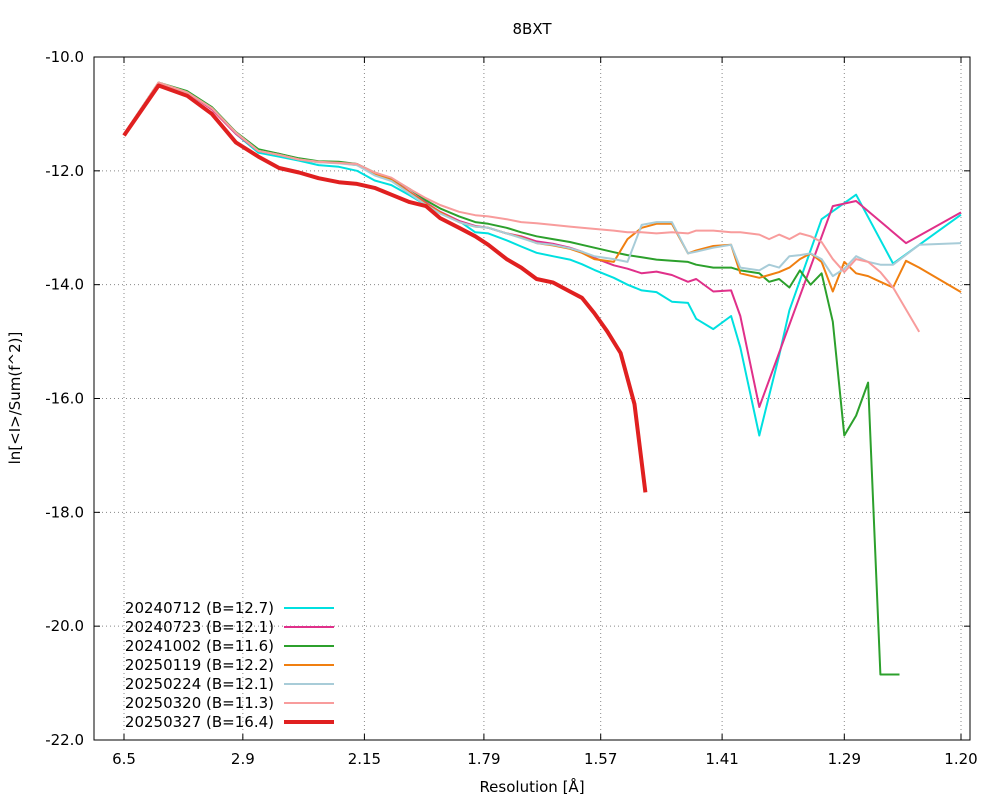  I want to click on chart-title: 8BXT, so click(532, 29).